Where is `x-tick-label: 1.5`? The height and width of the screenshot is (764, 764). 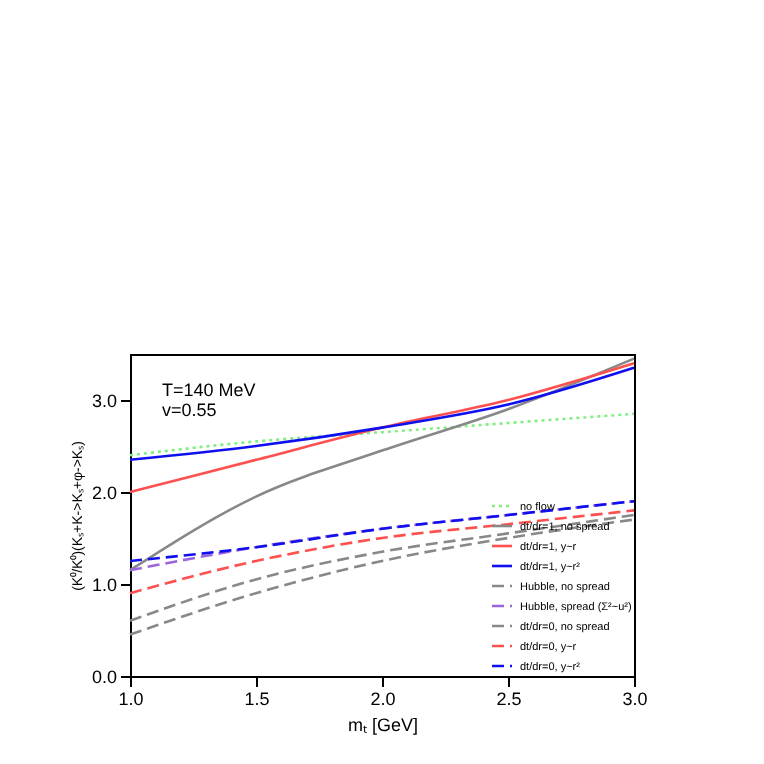
x-tick-label: 1.5 is located at coordinates (257, 699).